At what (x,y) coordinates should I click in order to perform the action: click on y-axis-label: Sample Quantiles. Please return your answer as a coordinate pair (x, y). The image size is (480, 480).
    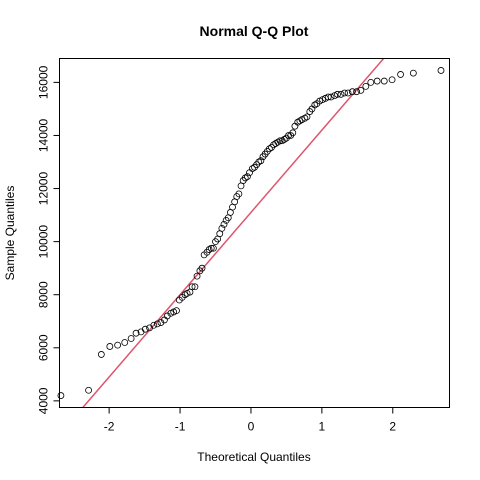
    Looking at the image, I should click on (10, 233).